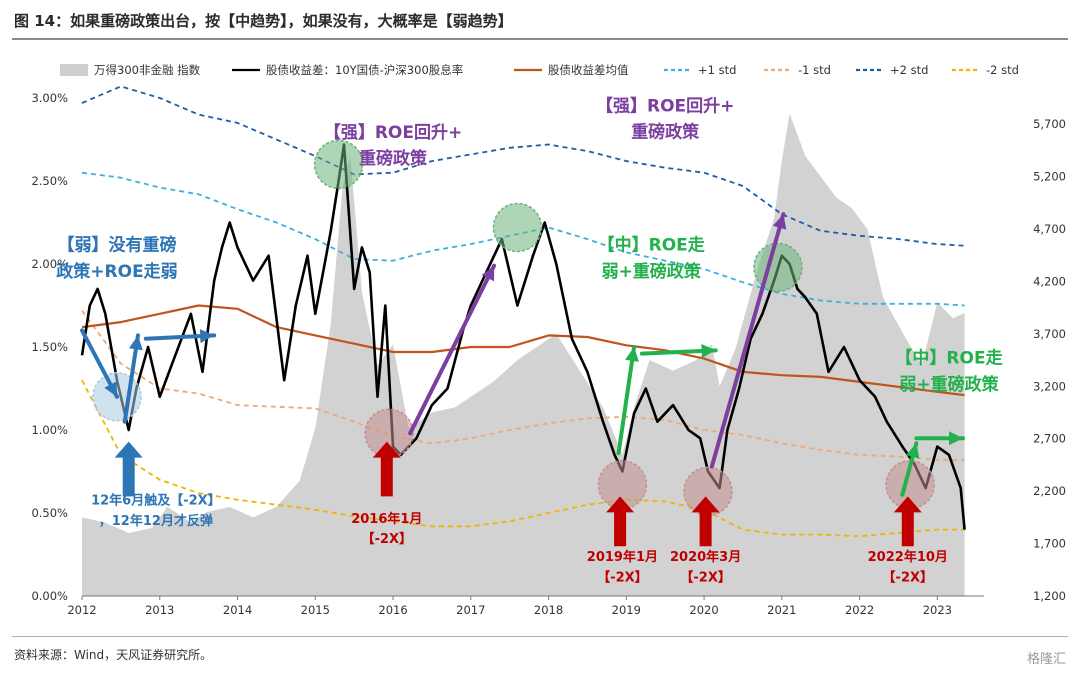 The width and height of the screenshot is (1080, 676). What do you see at coordinates (156, 501) in the screenshot?
I see `annotation-text: 12年6月触及【-2X】` at bounding box center [156, 501].